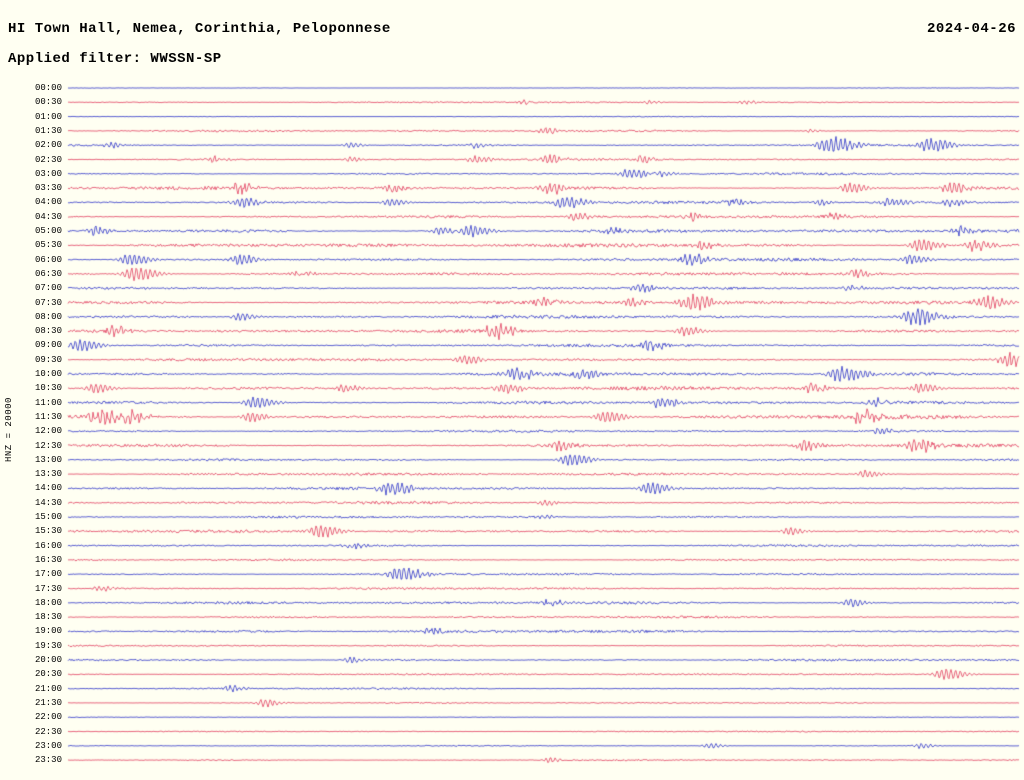  What do you see at coordinates (48, 145) in the screenshot?
I see `time-label: 02:00` at bounding box center [48, 145].